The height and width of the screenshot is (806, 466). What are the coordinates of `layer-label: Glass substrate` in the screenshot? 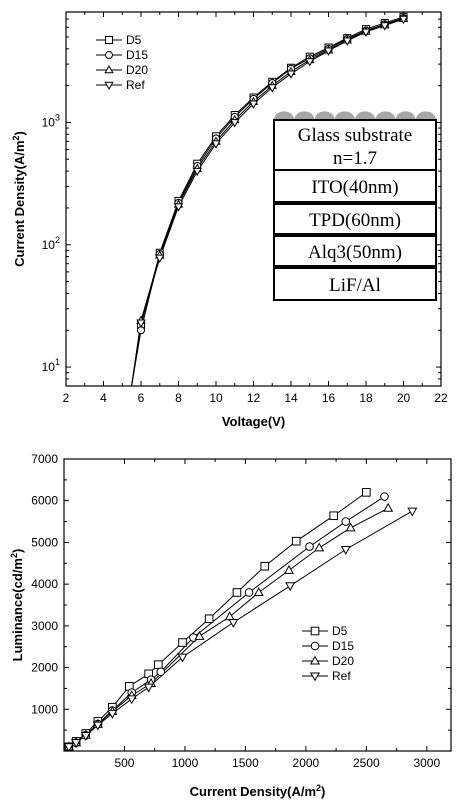 It's located at (355, 135).